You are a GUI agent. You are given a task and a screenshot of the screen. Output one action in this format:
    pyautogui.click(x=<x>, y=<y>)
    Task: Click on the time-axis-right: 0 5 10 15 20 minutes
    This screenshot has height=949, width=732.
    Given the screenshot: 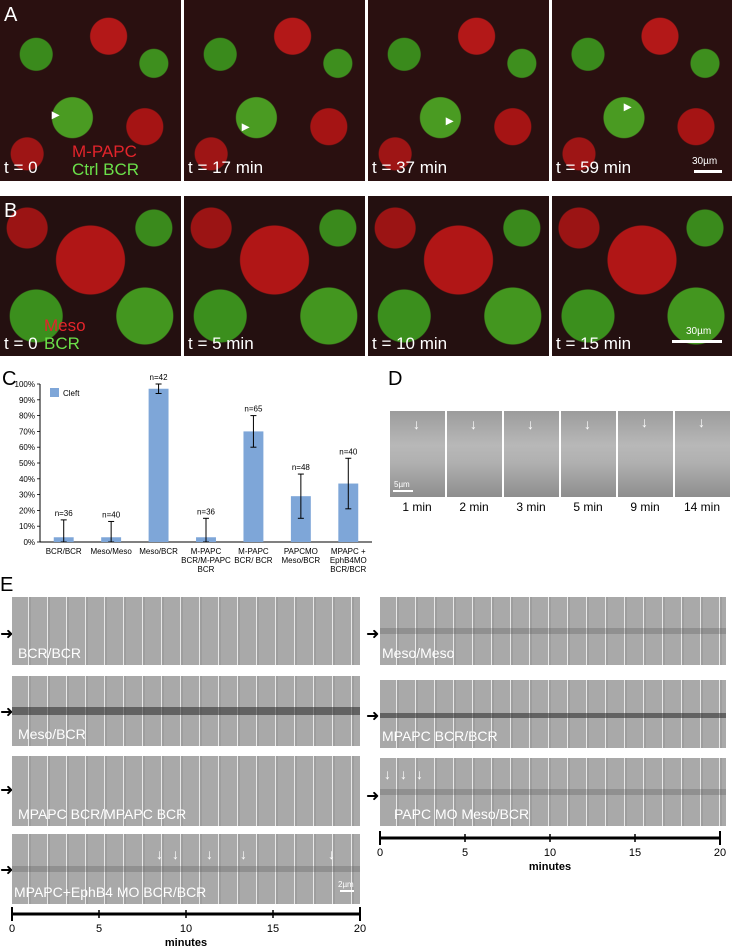 What is the action you would take?
    pyautogui.click(x=551, y=852)
    